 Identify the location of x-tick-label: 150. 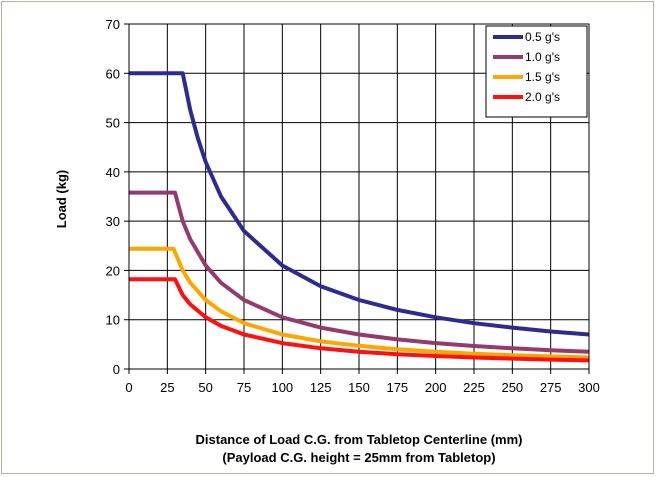
(359, 387).